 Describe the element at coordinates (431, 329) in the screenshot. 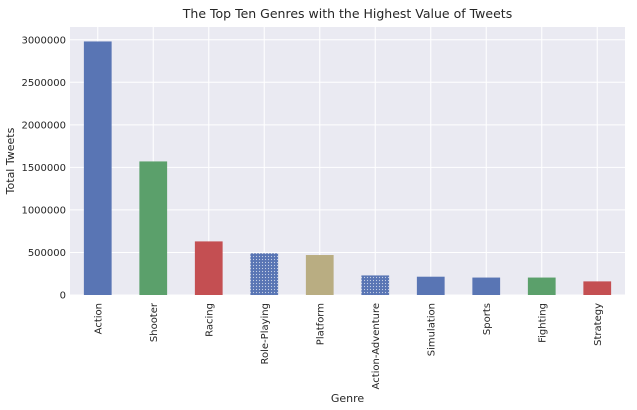

I see `x-tick-label: Simulation` at that location.